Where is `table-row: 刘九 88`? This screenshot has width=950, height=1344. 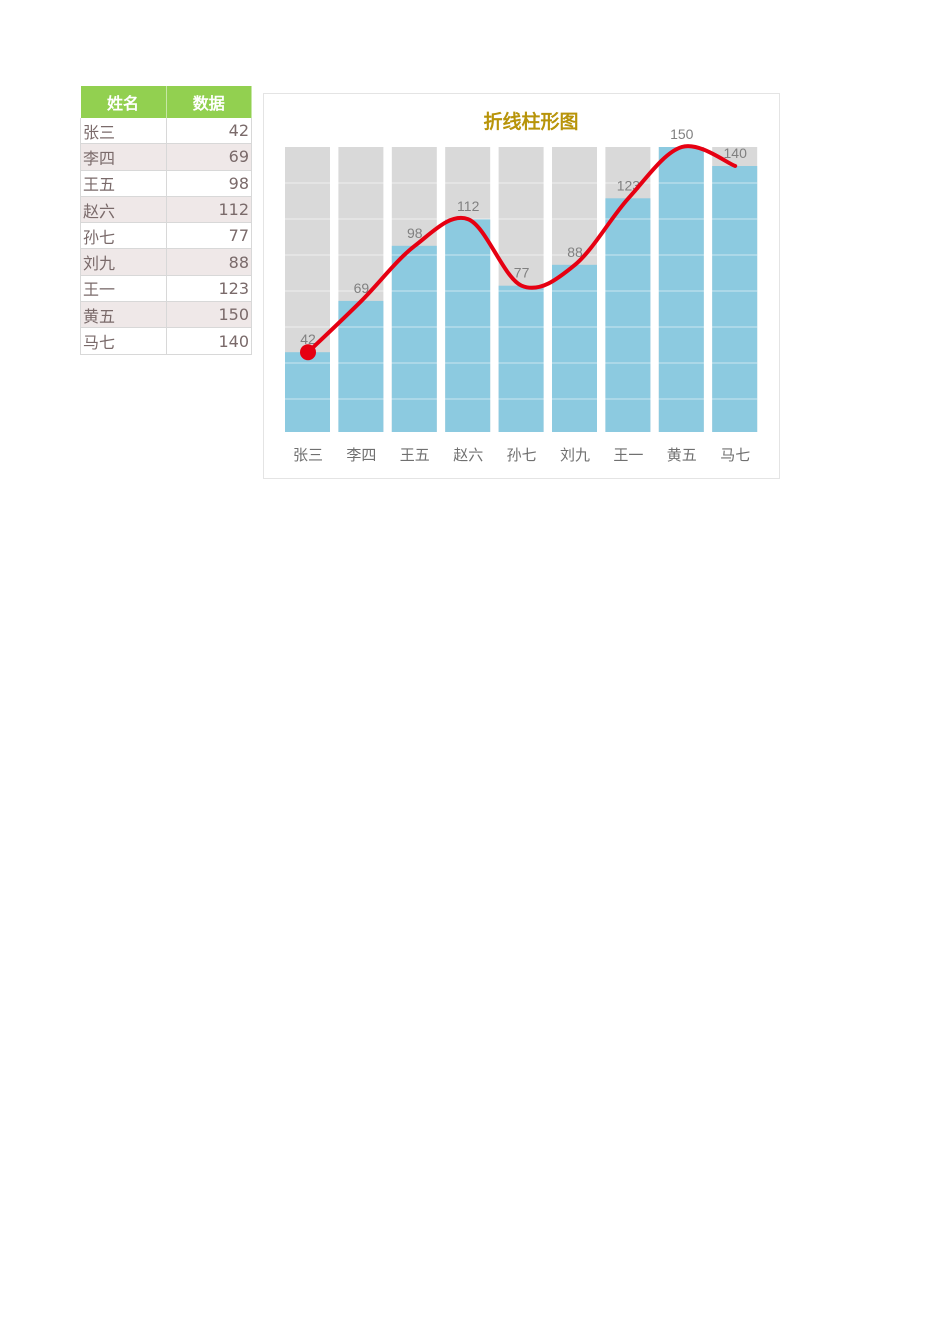 table-row: 刘九 88 is located at coordinates (166, 262).